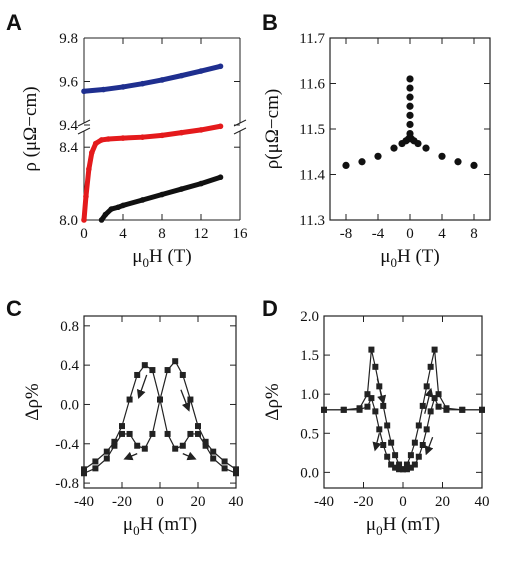 The height and width of the screenshot is (563, 515). What do you see at coordinates (236, 502) in the screenshot?
I see `x-tick-label: 40` at bounding box center [236, 502].